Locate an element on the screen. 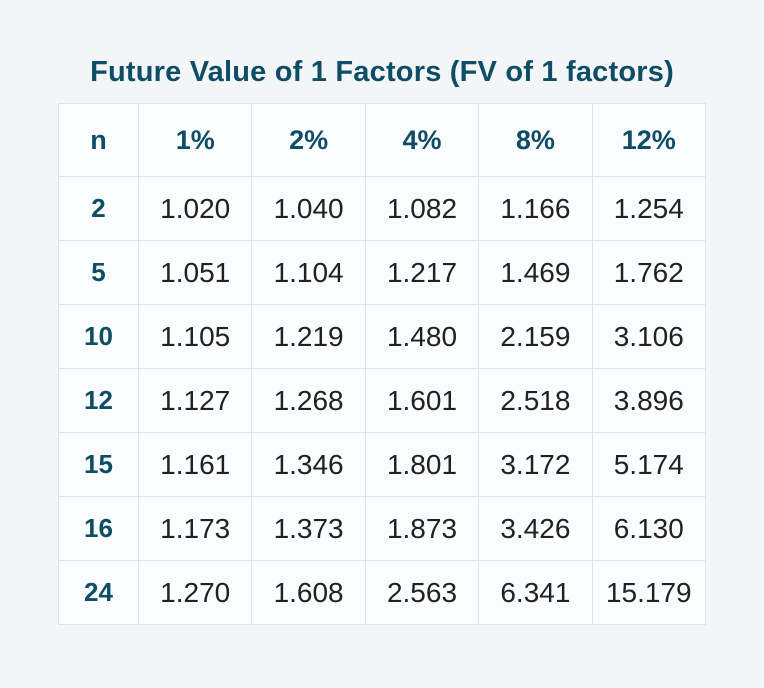 The width and height of the screenshot is (764, 688). factor-cell: 2.563 is located at coordinates (422, 592).